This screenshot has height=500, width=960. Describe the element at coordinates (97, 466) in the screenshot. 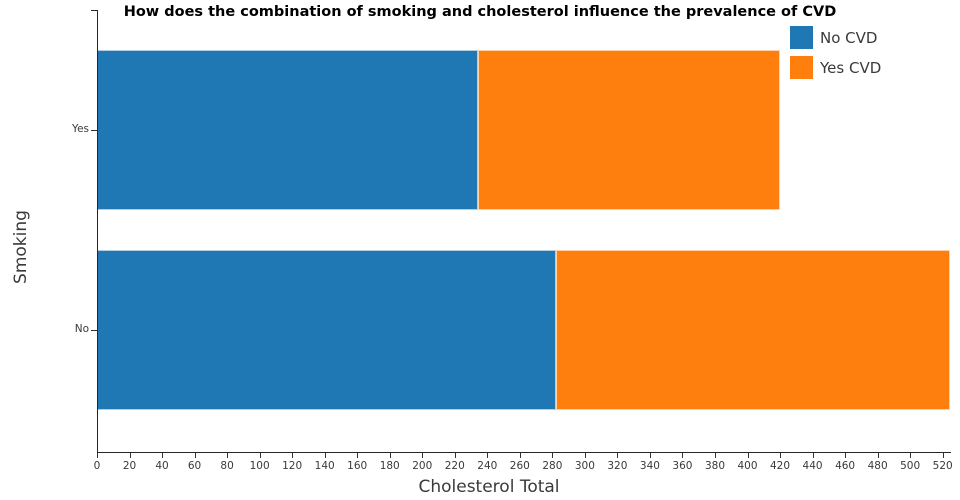

I see `x-tick-label: 0` at that location.